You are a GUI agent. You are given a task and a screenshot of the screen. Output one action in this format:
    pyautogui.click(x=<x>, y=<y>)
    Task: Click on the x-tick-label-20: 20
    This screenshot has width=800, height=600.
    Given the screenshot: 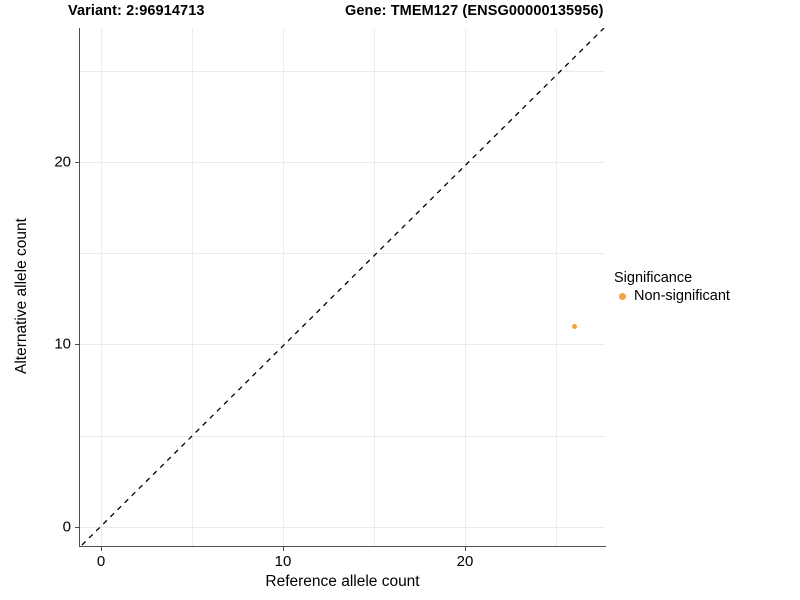 What is the action you would take?
    pyautogui.click(x=465, y=561)
    